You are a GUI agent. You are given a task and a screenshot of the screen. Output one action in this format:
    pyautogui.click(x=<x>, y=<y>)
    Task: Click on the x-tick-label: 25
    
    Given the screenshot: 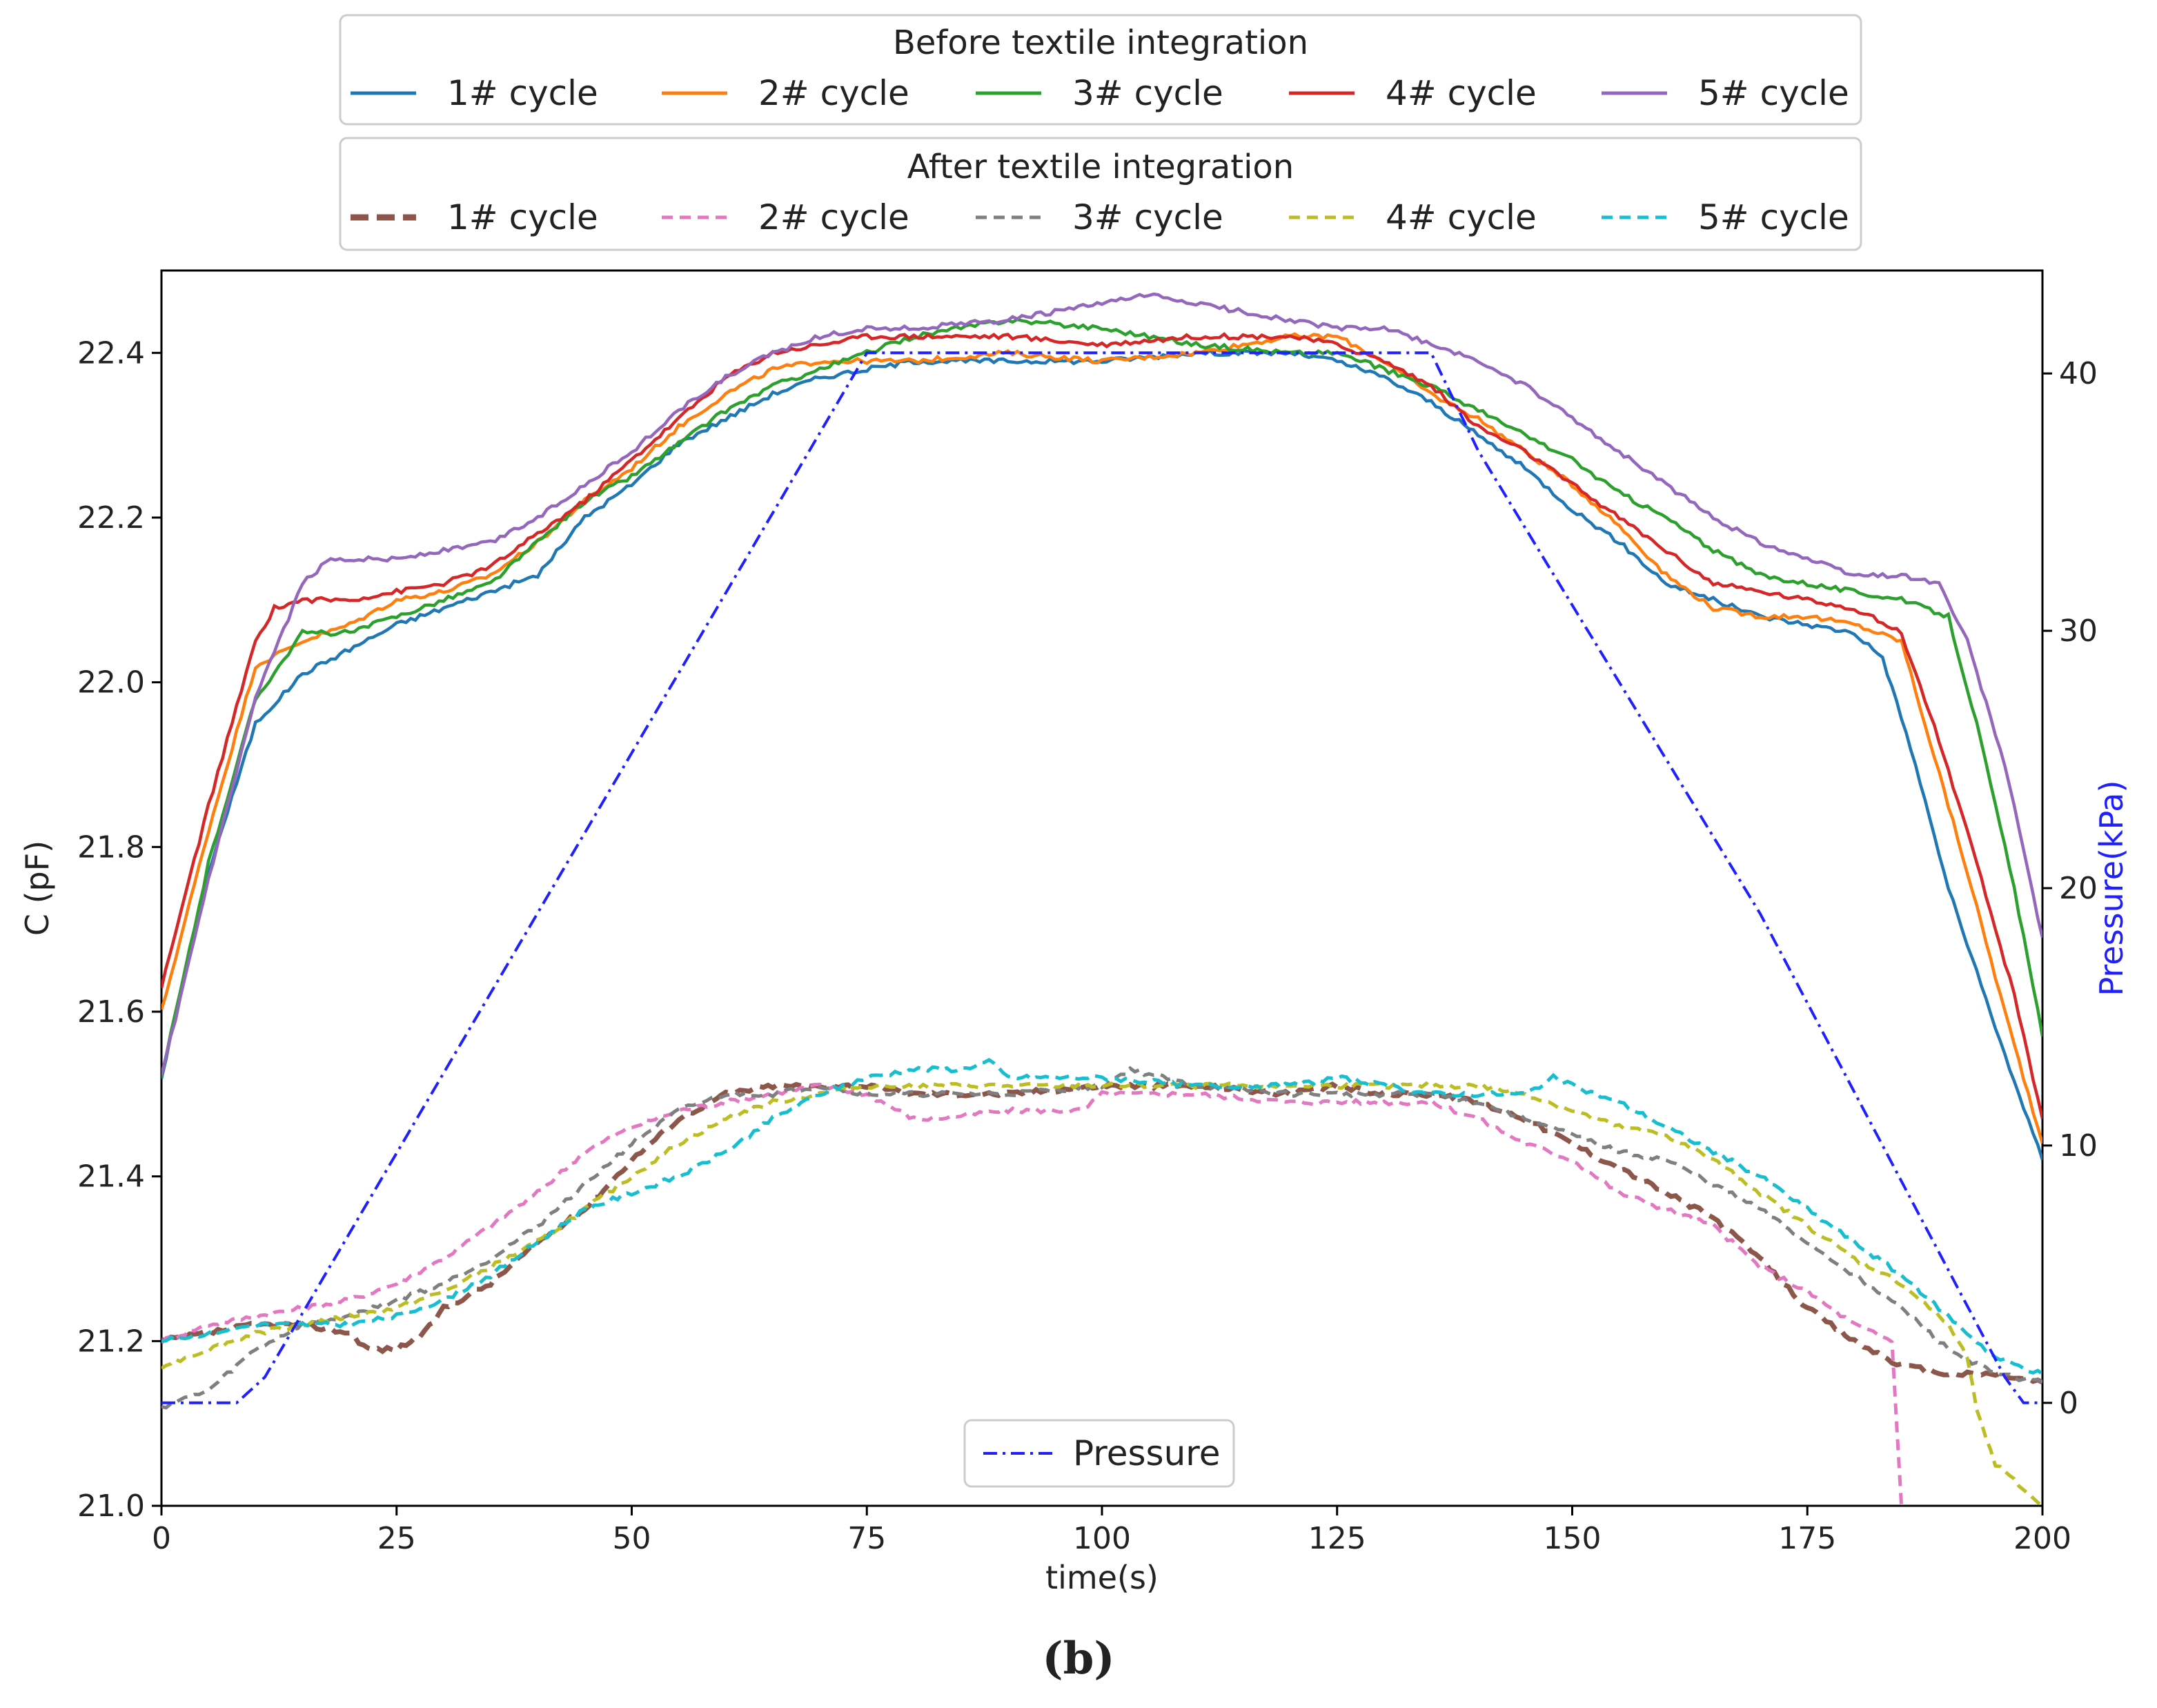 What is the action you would take?
    pyautogui.click(x=396, y=1538)
    